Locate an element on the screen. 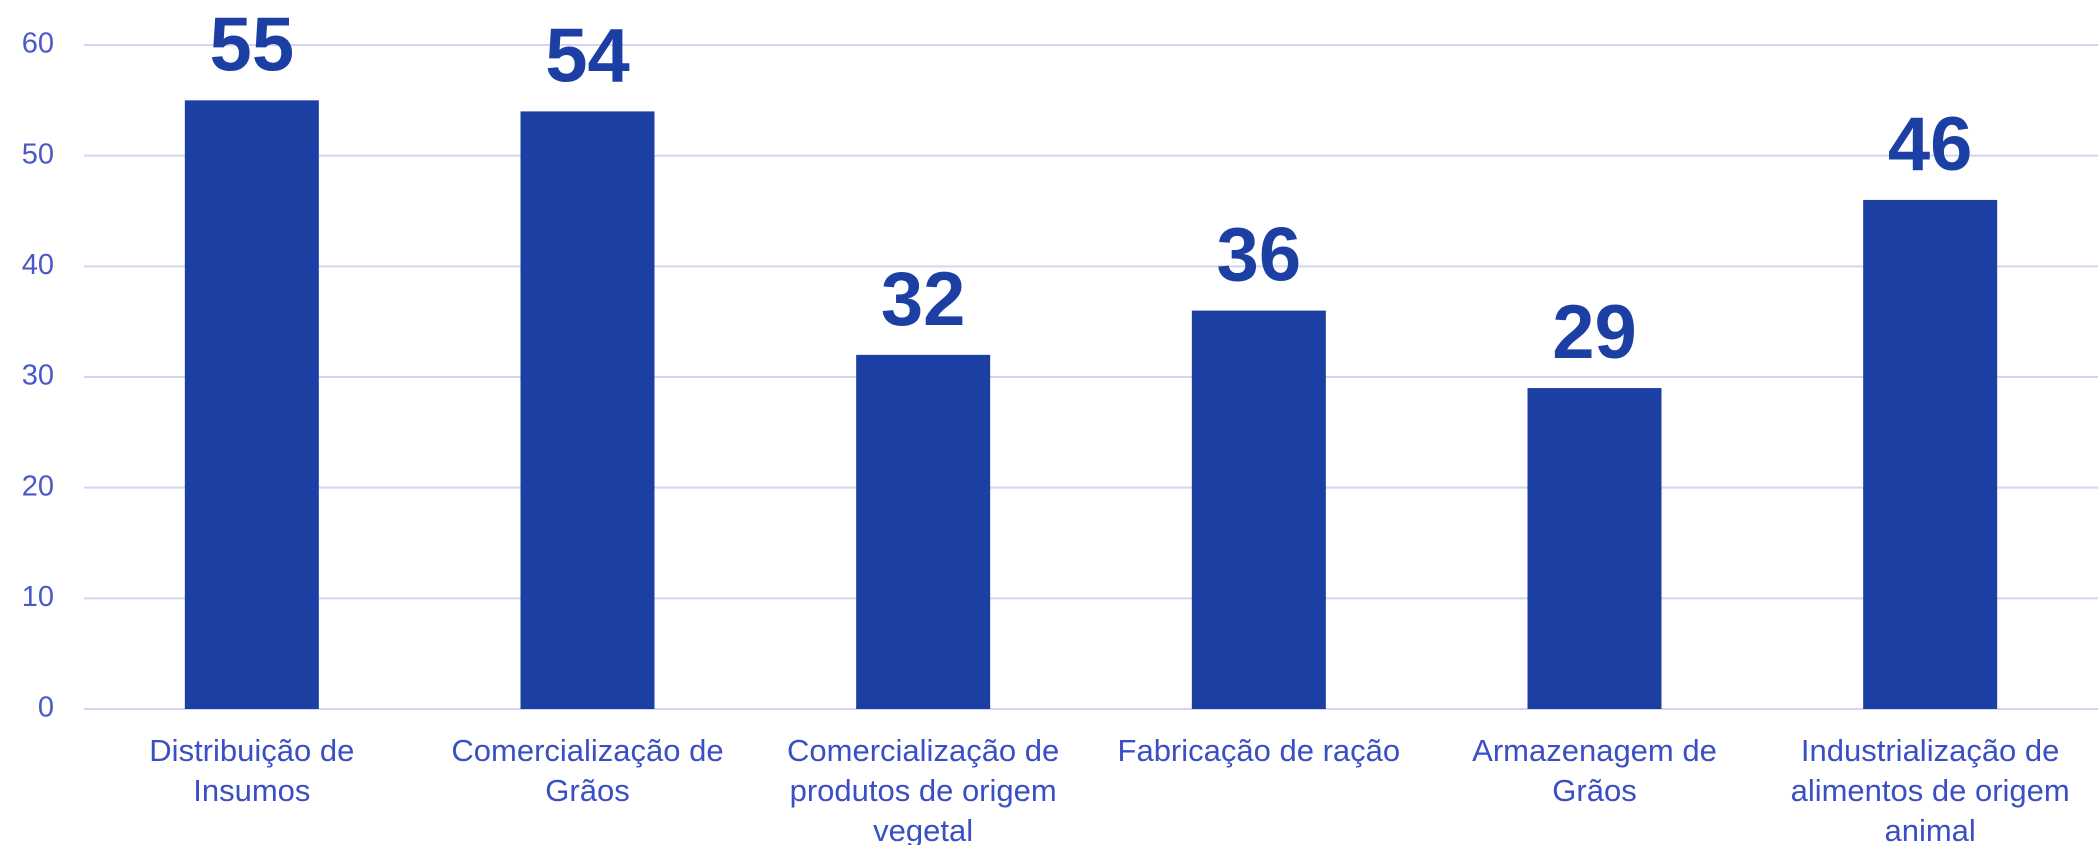 This screenshot has width=2098, height=845. y-tick-label: 30 is located at coordinates (38, 376).